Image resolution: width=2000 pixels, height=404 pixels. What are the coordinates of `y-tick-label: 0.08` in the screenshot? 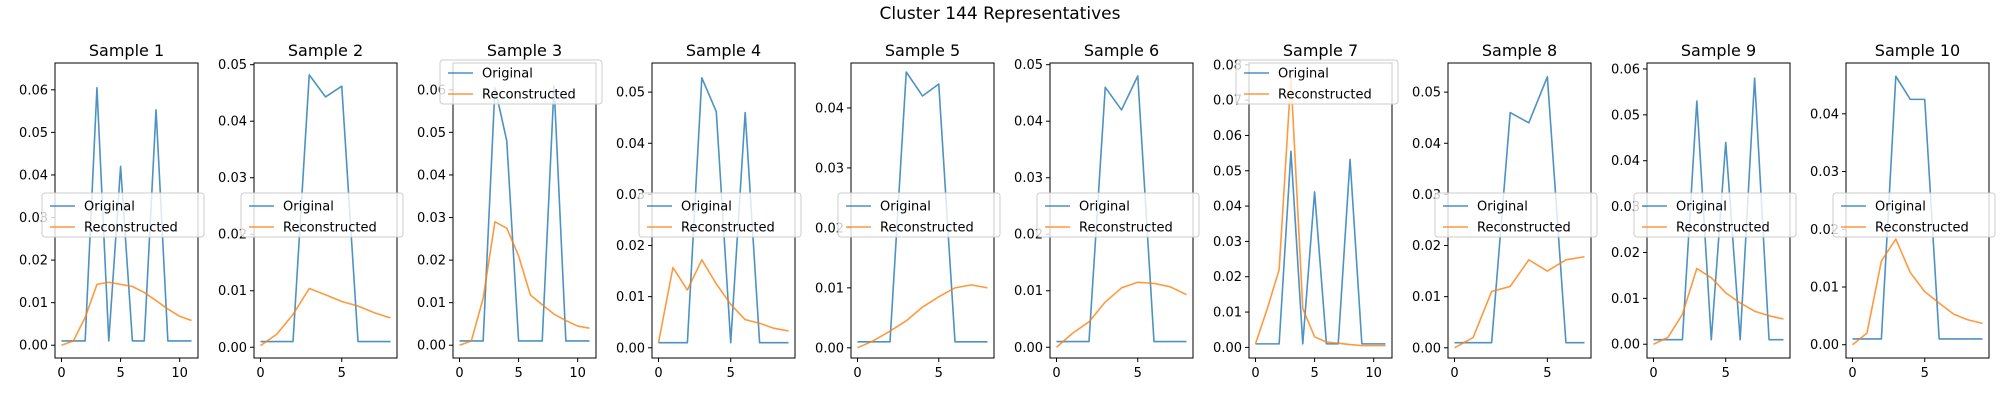 It's located at (1227, 65).